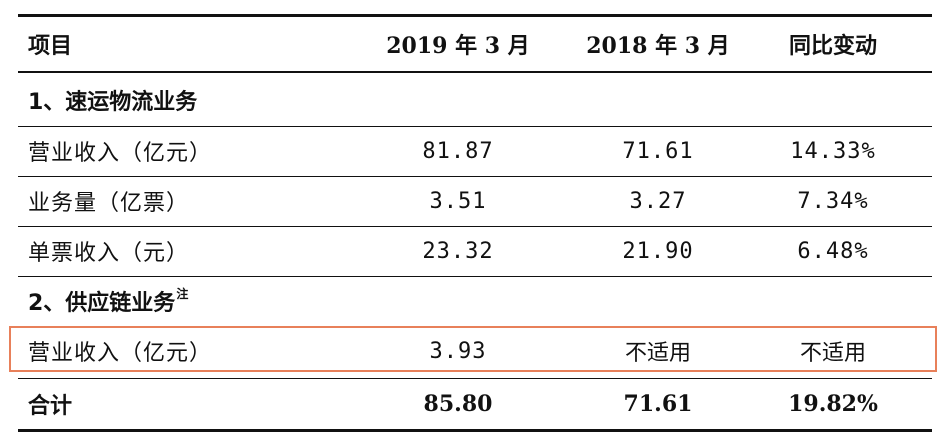  What do you see at coordinates (833, 251) in the screenshot?
I see `value-change: 6.48%` at bounding box center [833, 251].